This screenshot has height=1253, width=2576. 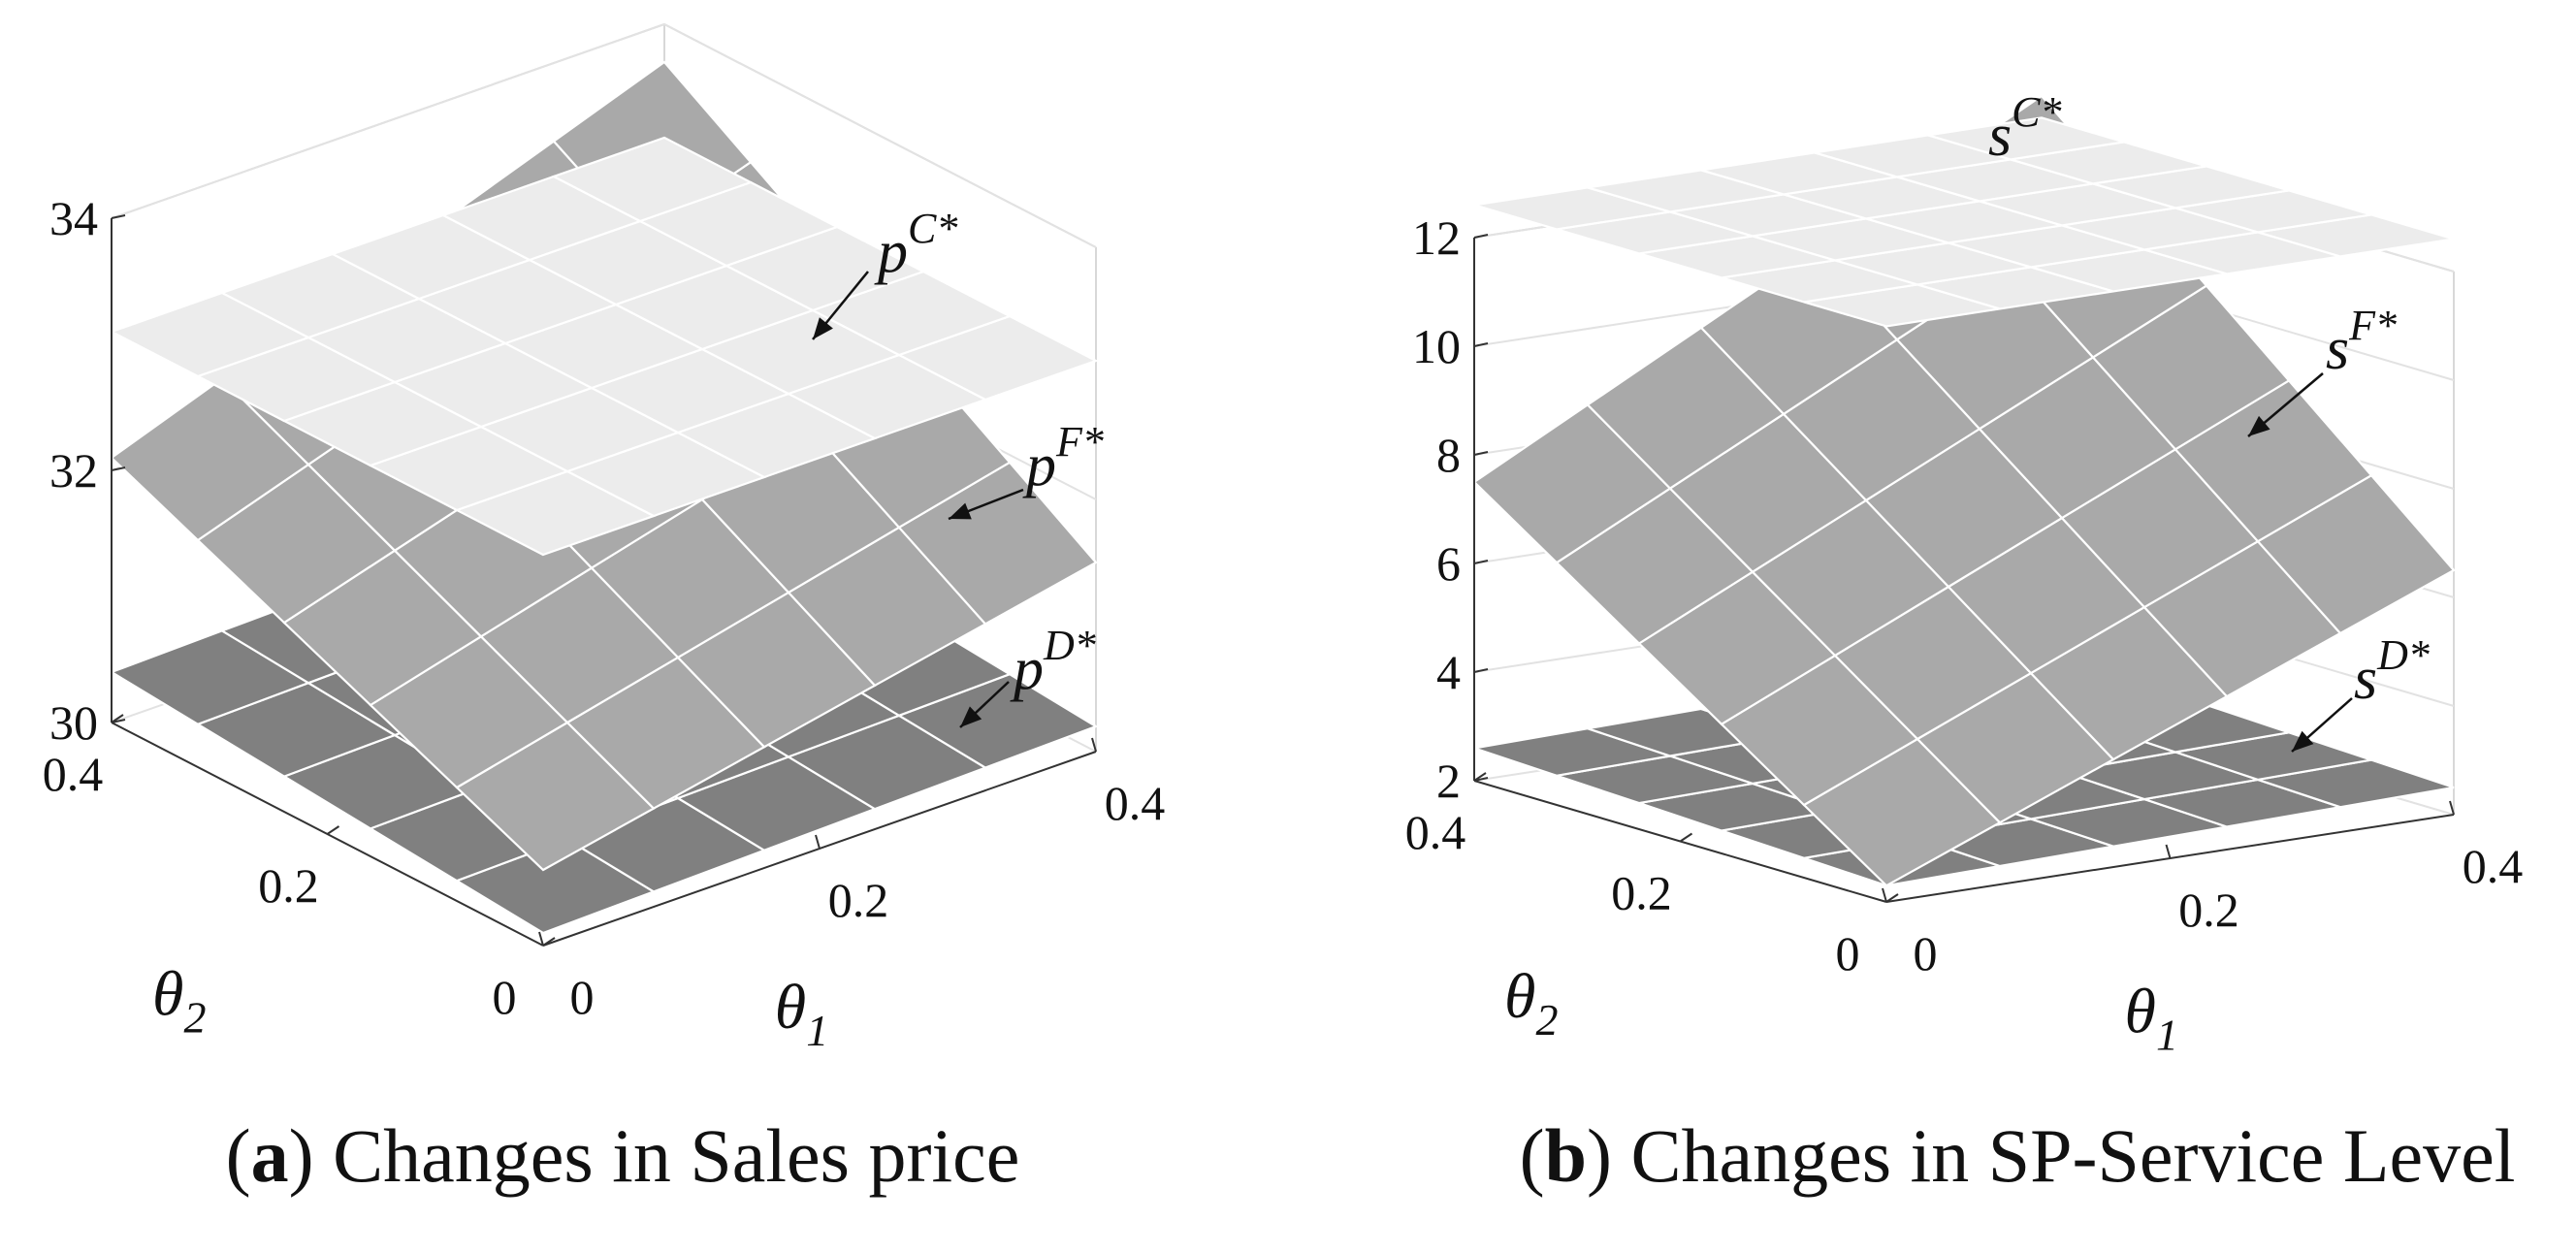 I want to click on caption-letter: b, so click(x=1566, y=1156).